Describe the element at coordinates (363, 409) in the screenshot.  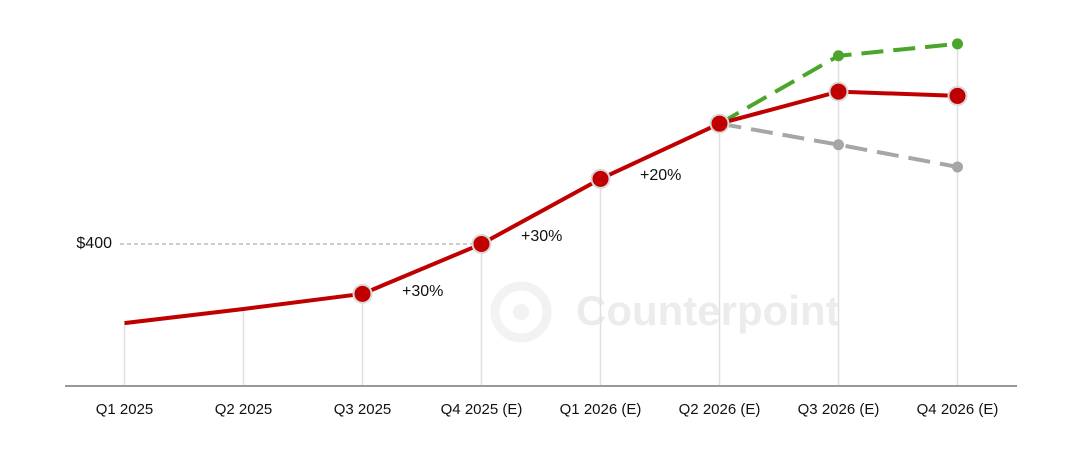
I see `x-tick-label: Q3 2025` at that location.